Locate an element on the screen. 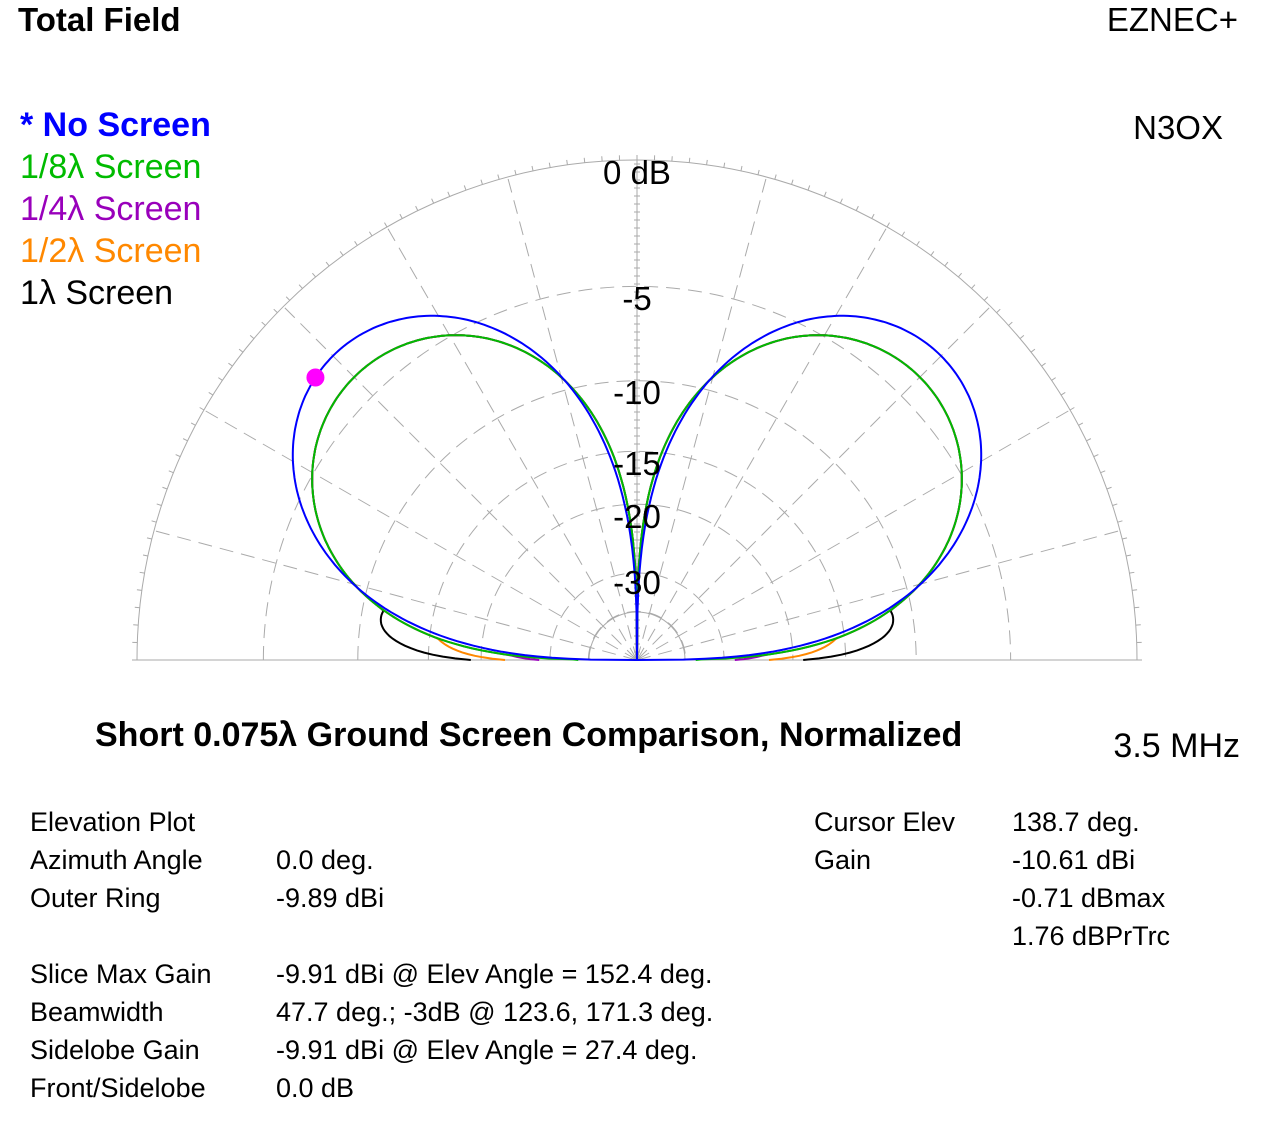 This screenshot has width=1275, height=1128. ring-label: -10 is located at coordinates (637, 392).